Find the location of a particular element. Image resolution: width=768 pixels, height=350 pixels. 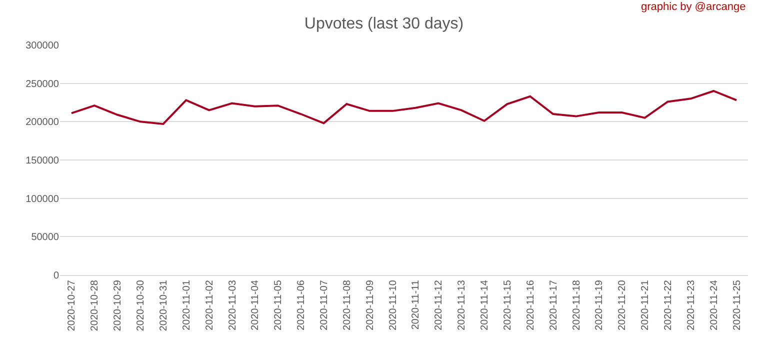

x-tick-label: 2020-11-04 is located at coordinates (256, 305).